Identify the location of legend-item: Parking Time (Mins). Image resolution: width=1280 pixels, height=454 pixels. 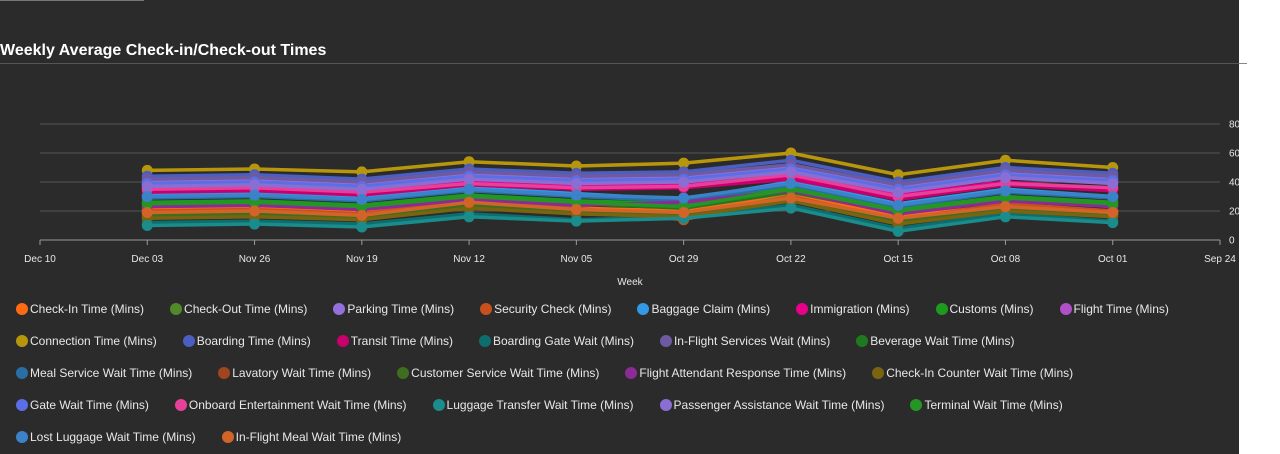
(393, 308).